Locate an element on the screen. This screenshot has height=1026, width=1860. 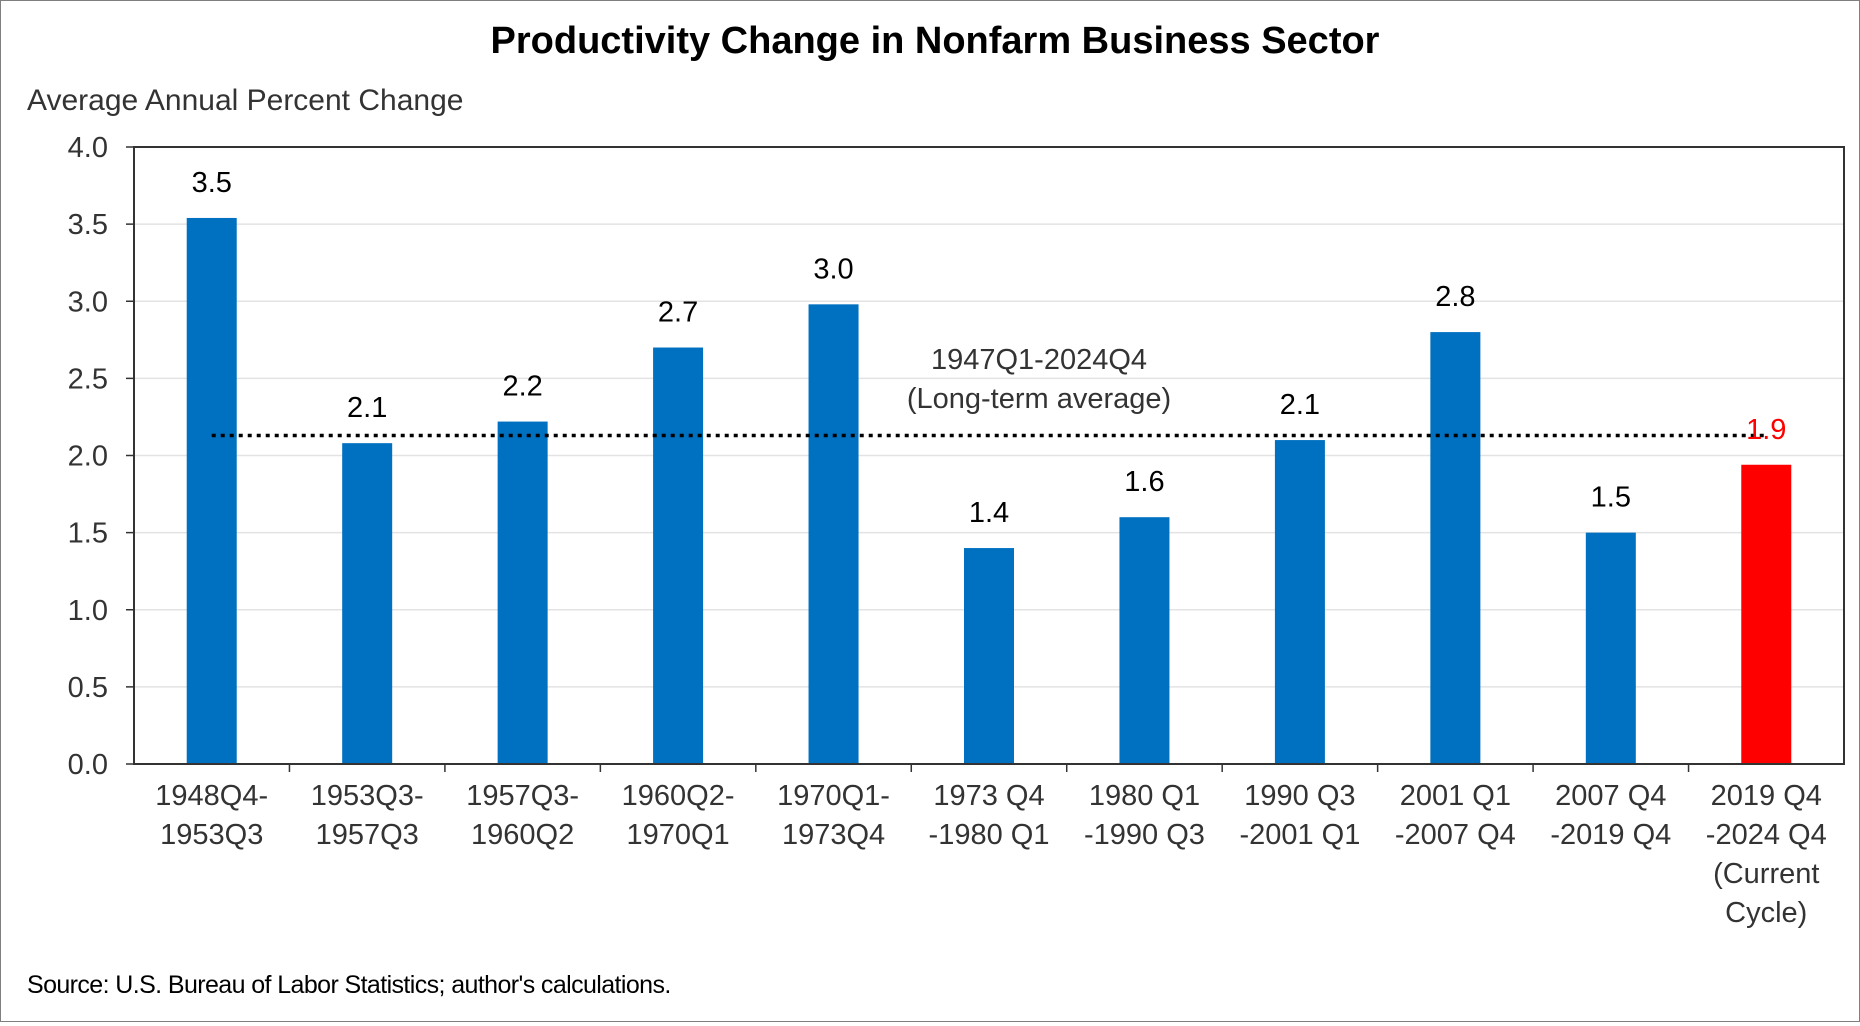
bar-value-label: 1.6 is located at coordinates (1144, 482).